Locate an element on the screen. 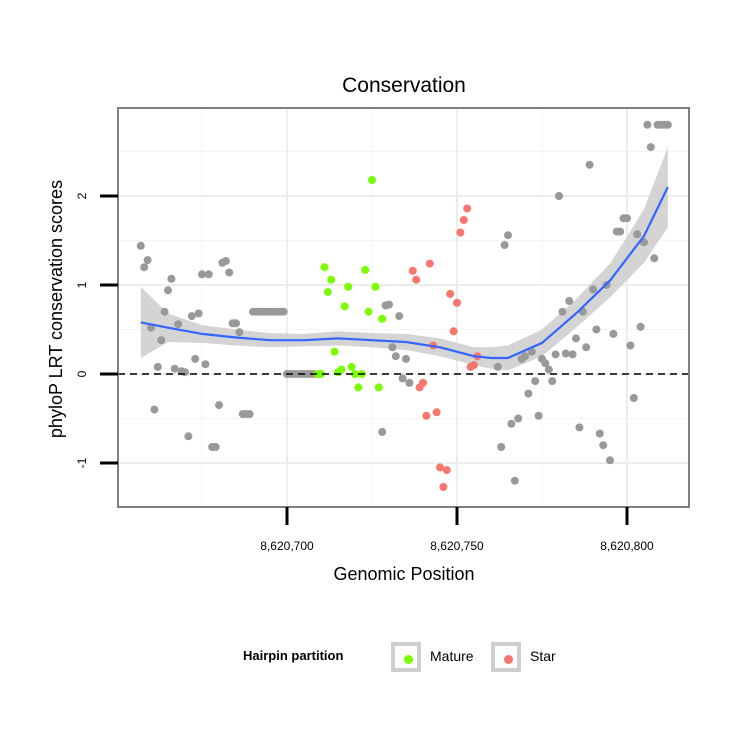 This screenshot has height=750, width=750. star-dot-icon is located at coordinates (508, 659).